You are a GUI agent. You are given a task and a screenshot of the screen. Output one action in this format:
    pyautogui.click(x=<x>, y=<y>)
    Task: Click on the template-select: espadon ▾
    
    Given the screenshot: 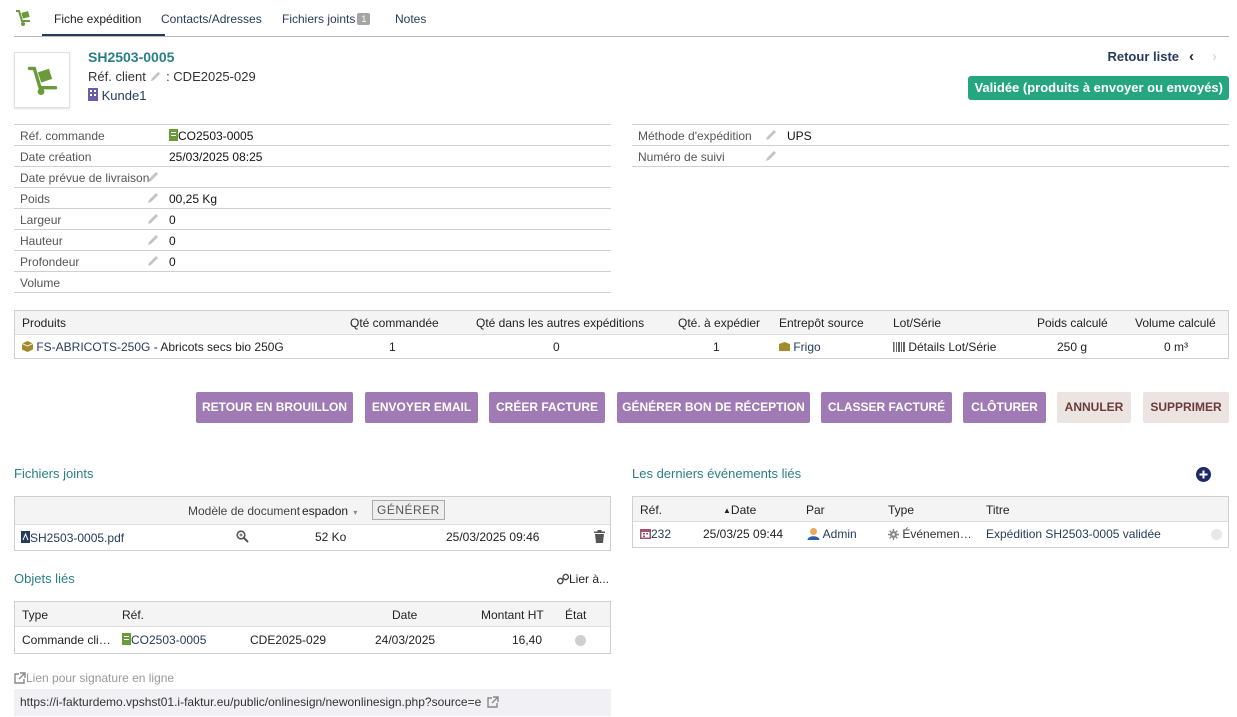 What is the action you would take?
    pyautogui.click(x=332, y=511)
    